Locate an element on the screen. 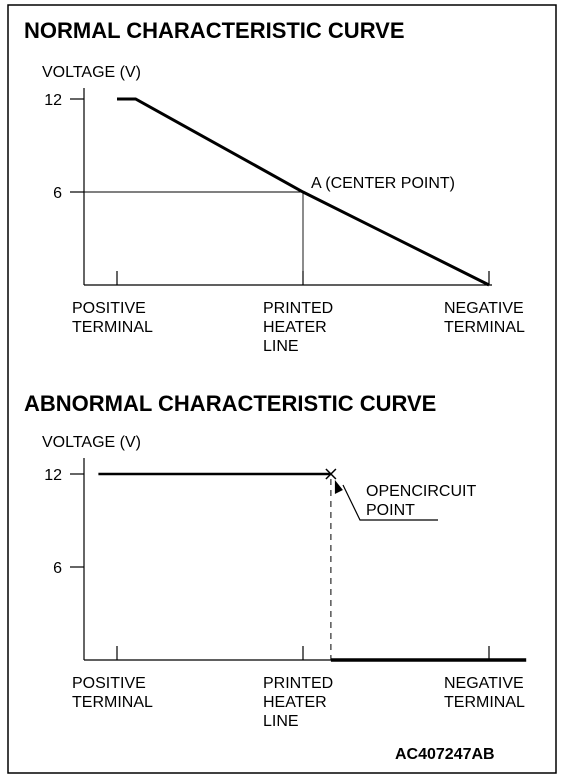 The image size is (576, 784). annotation-opencircuit-point: OPENCIRCUIT is located at coordinates (421, 491).